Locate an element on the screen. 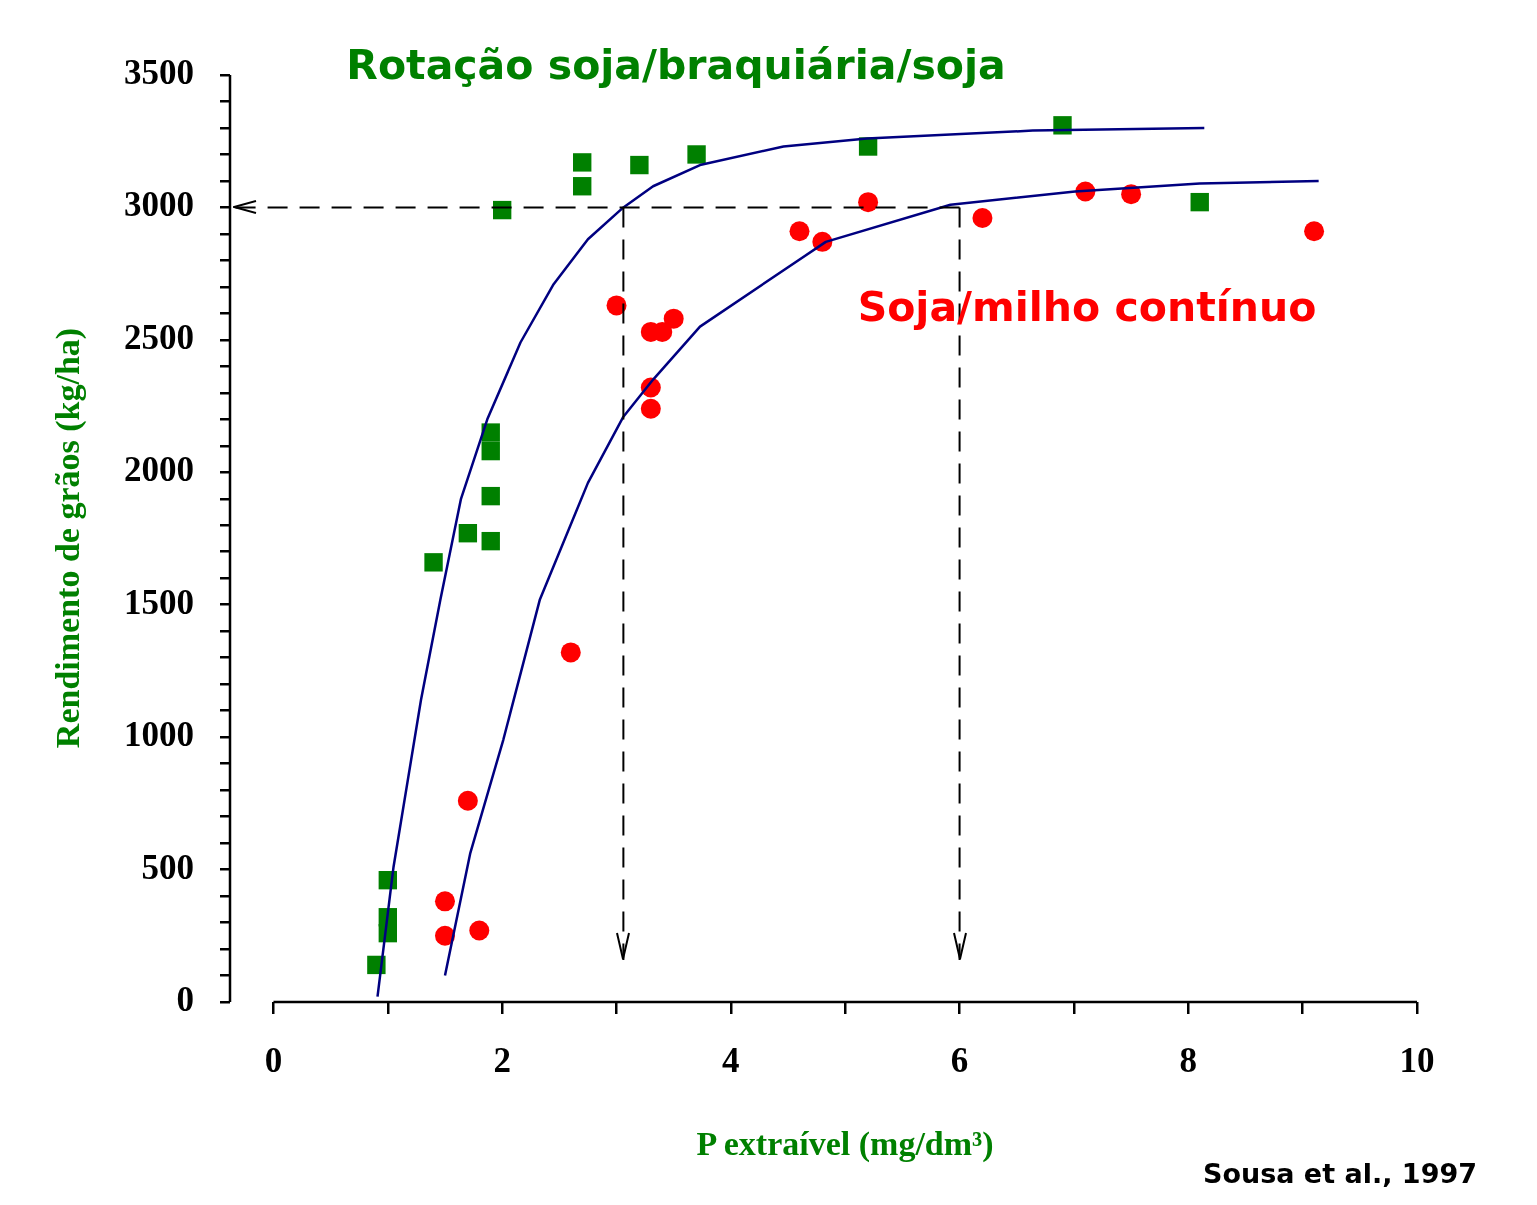 The image size is (1537, 1205). y-tick-label: 1000 is located at coordinates (159, 735).